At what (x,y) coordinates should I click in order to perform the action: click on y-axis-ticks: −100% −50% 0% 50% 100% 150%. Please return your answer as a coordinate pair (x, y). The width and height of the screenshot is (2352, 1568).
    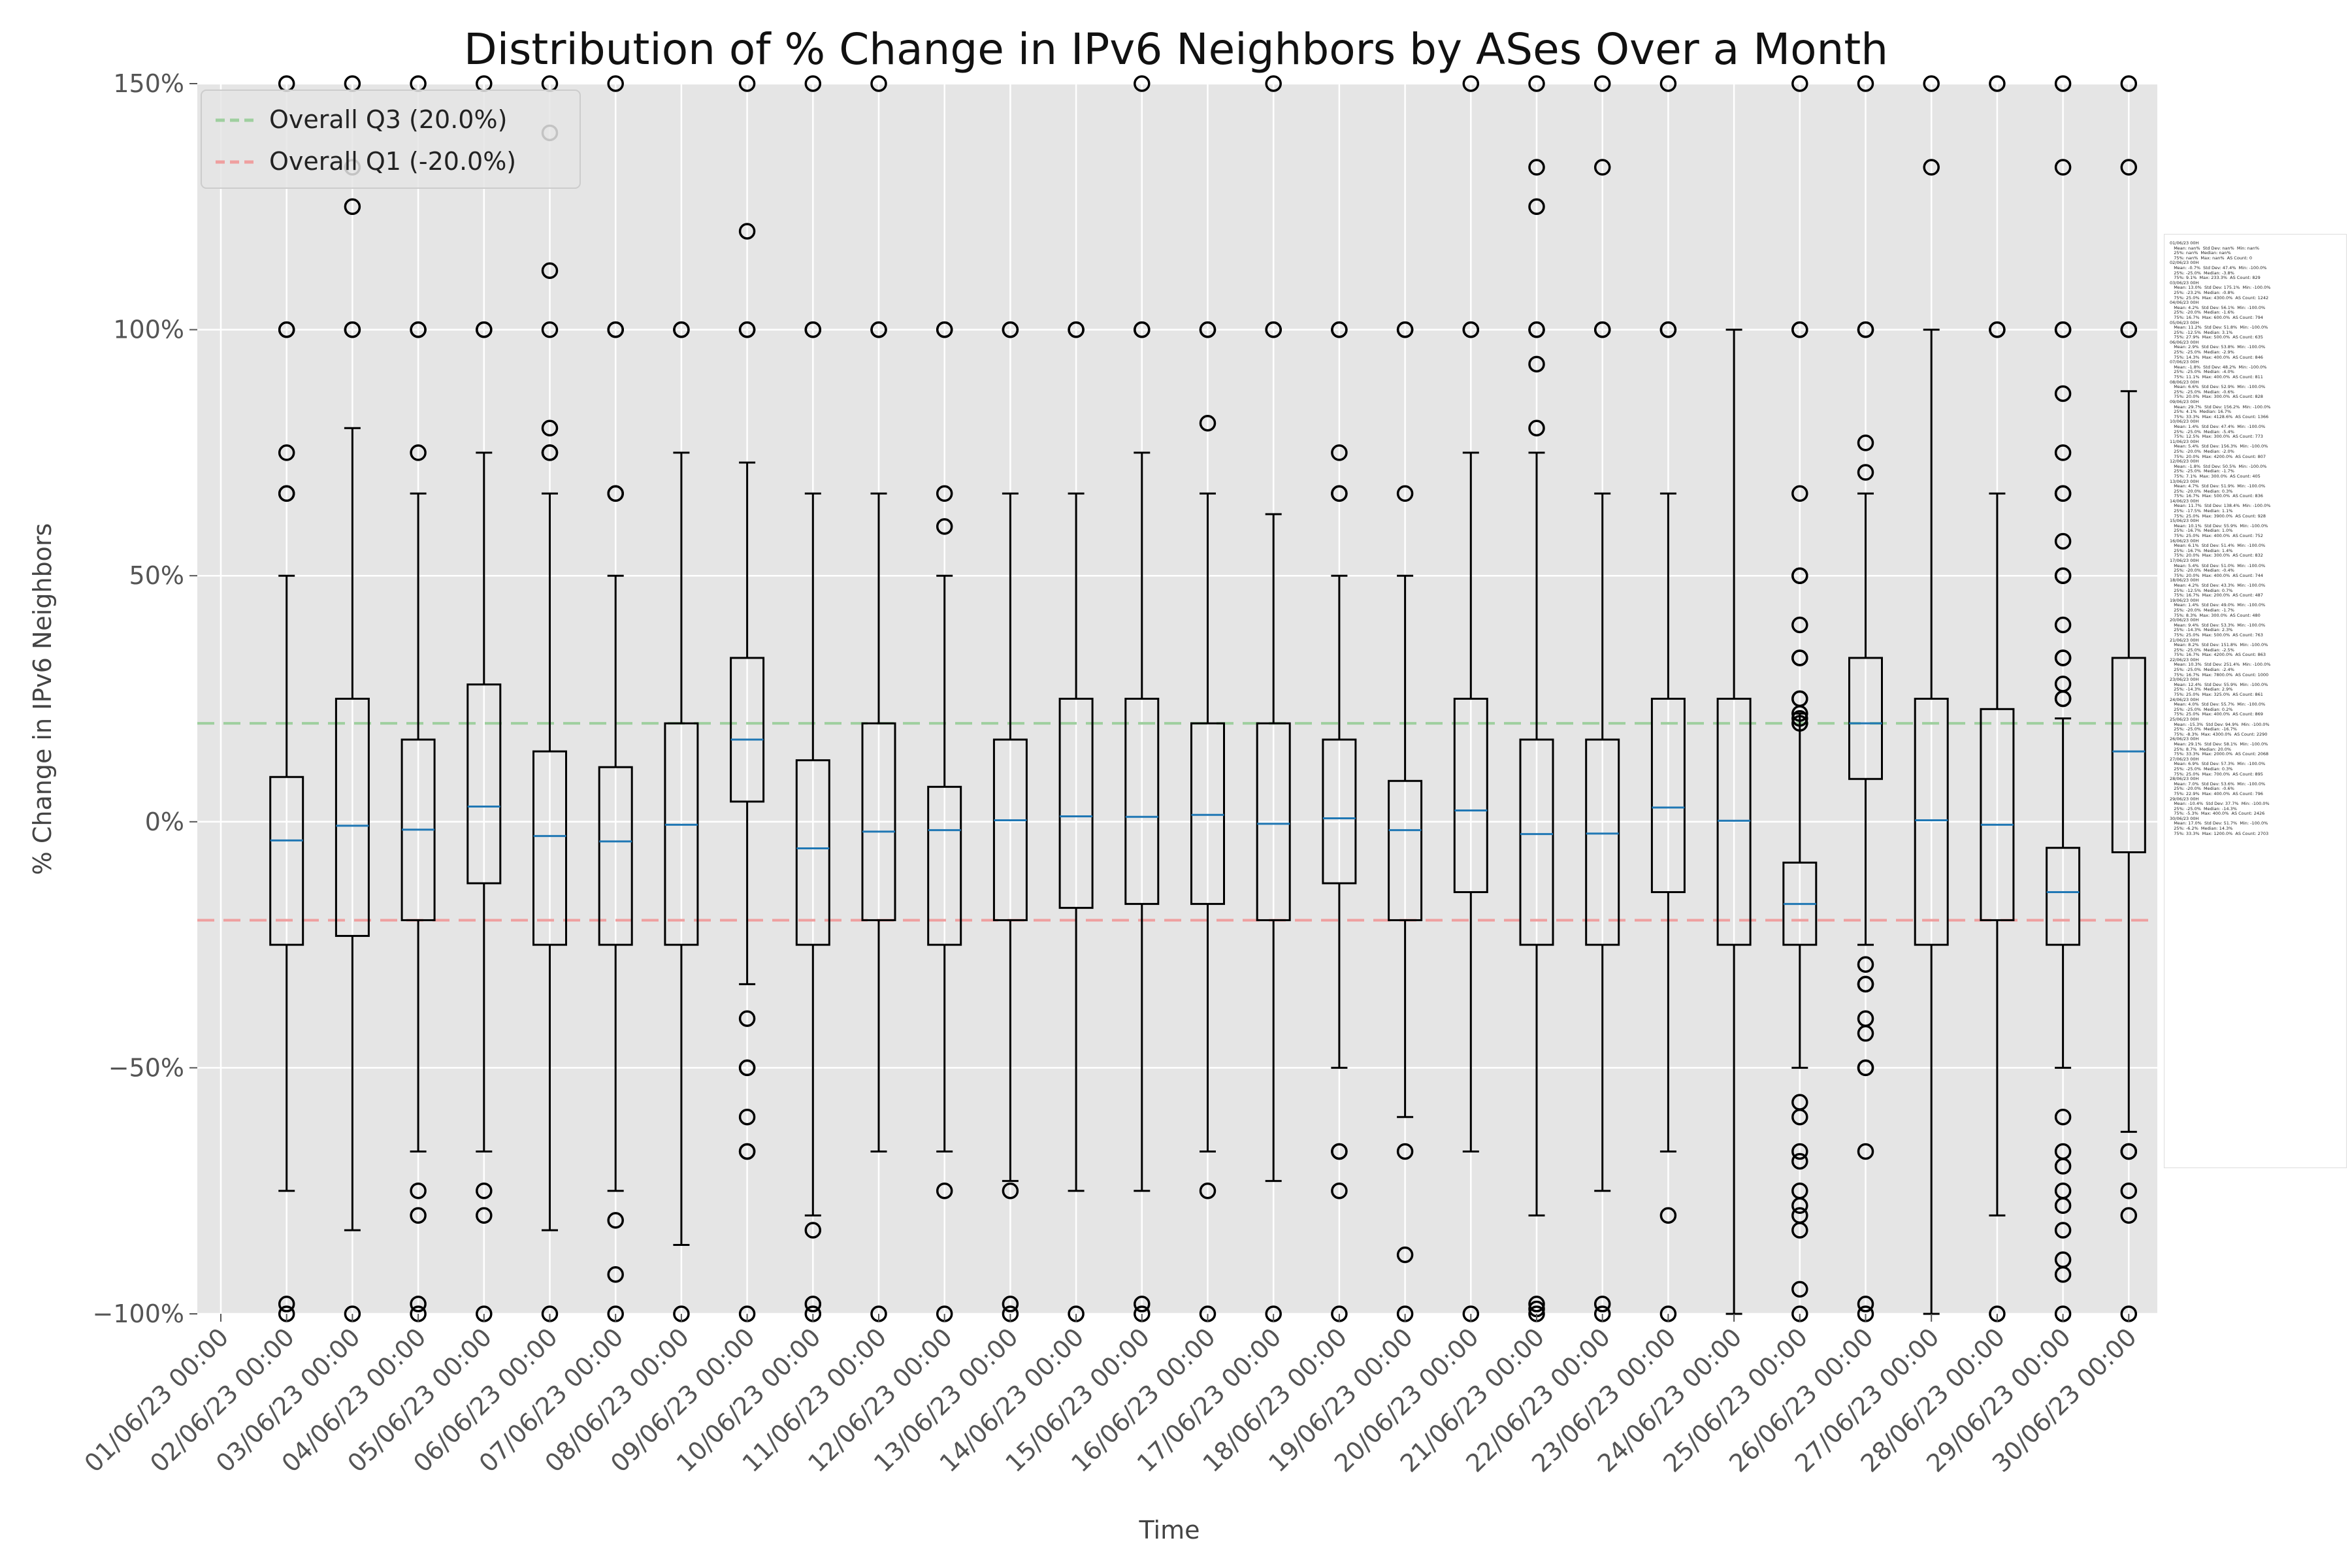
    Looking at the image, I should click on (145, 698).